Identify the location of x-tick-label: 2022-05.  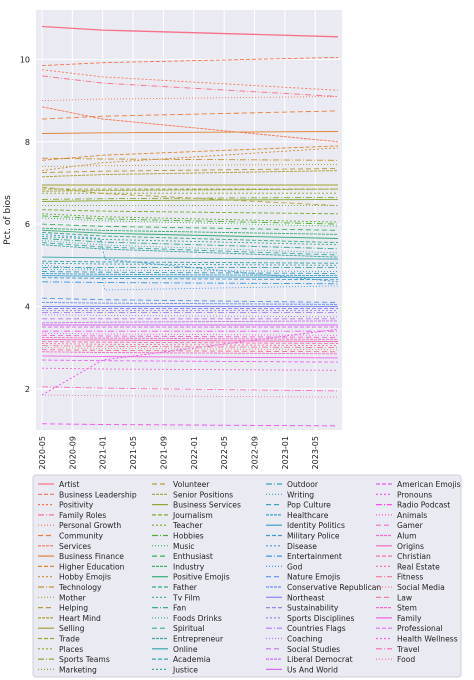
(224, 452).